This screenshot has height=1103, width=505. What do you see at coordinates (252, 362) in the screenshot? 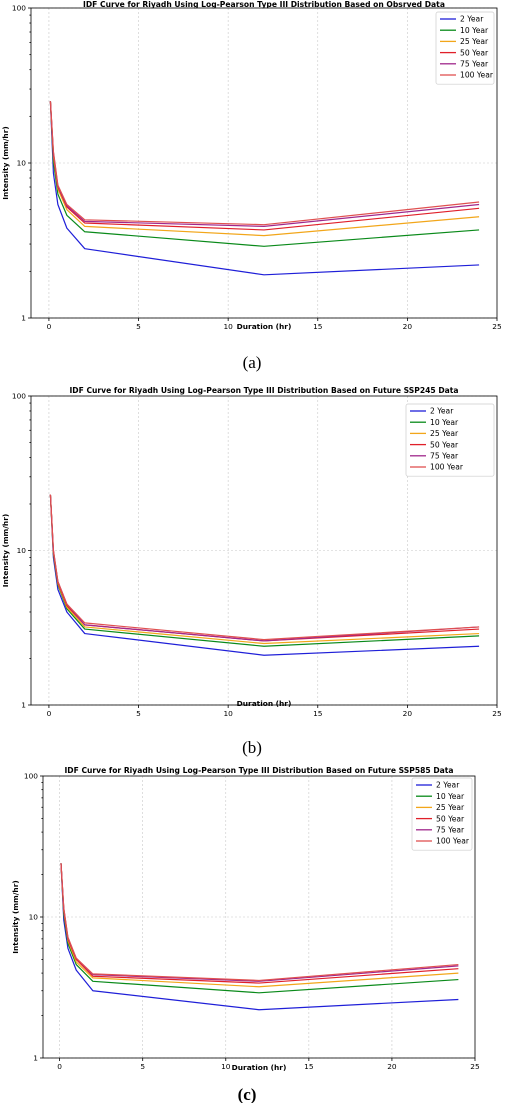
I see `panel-caption: (a)` at bounding box center [252, 362].